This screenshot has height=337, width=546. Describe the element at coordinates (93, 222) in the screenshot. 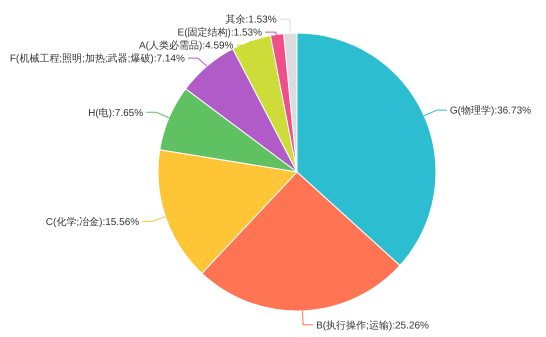

I see `slice-label: C(化学;冶金):15.56%` at that location.